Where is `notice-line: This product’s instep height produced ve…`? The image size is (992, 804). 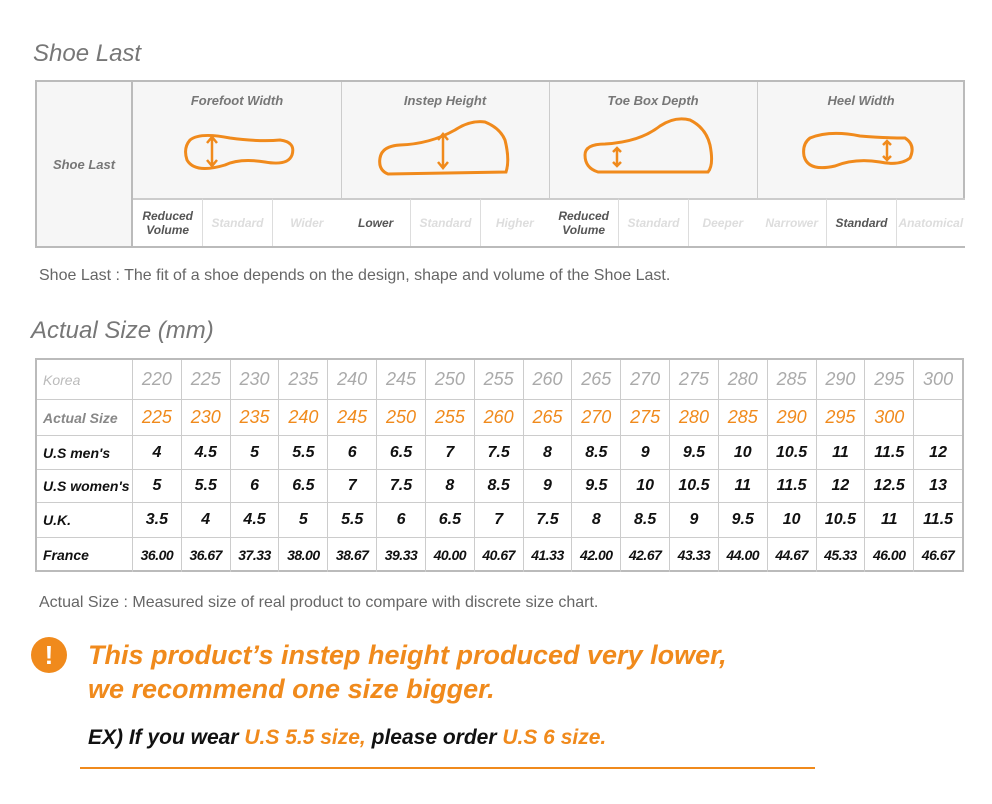 notice-line: This product’s instep height produced ve… is located at coordinates (407, 655).